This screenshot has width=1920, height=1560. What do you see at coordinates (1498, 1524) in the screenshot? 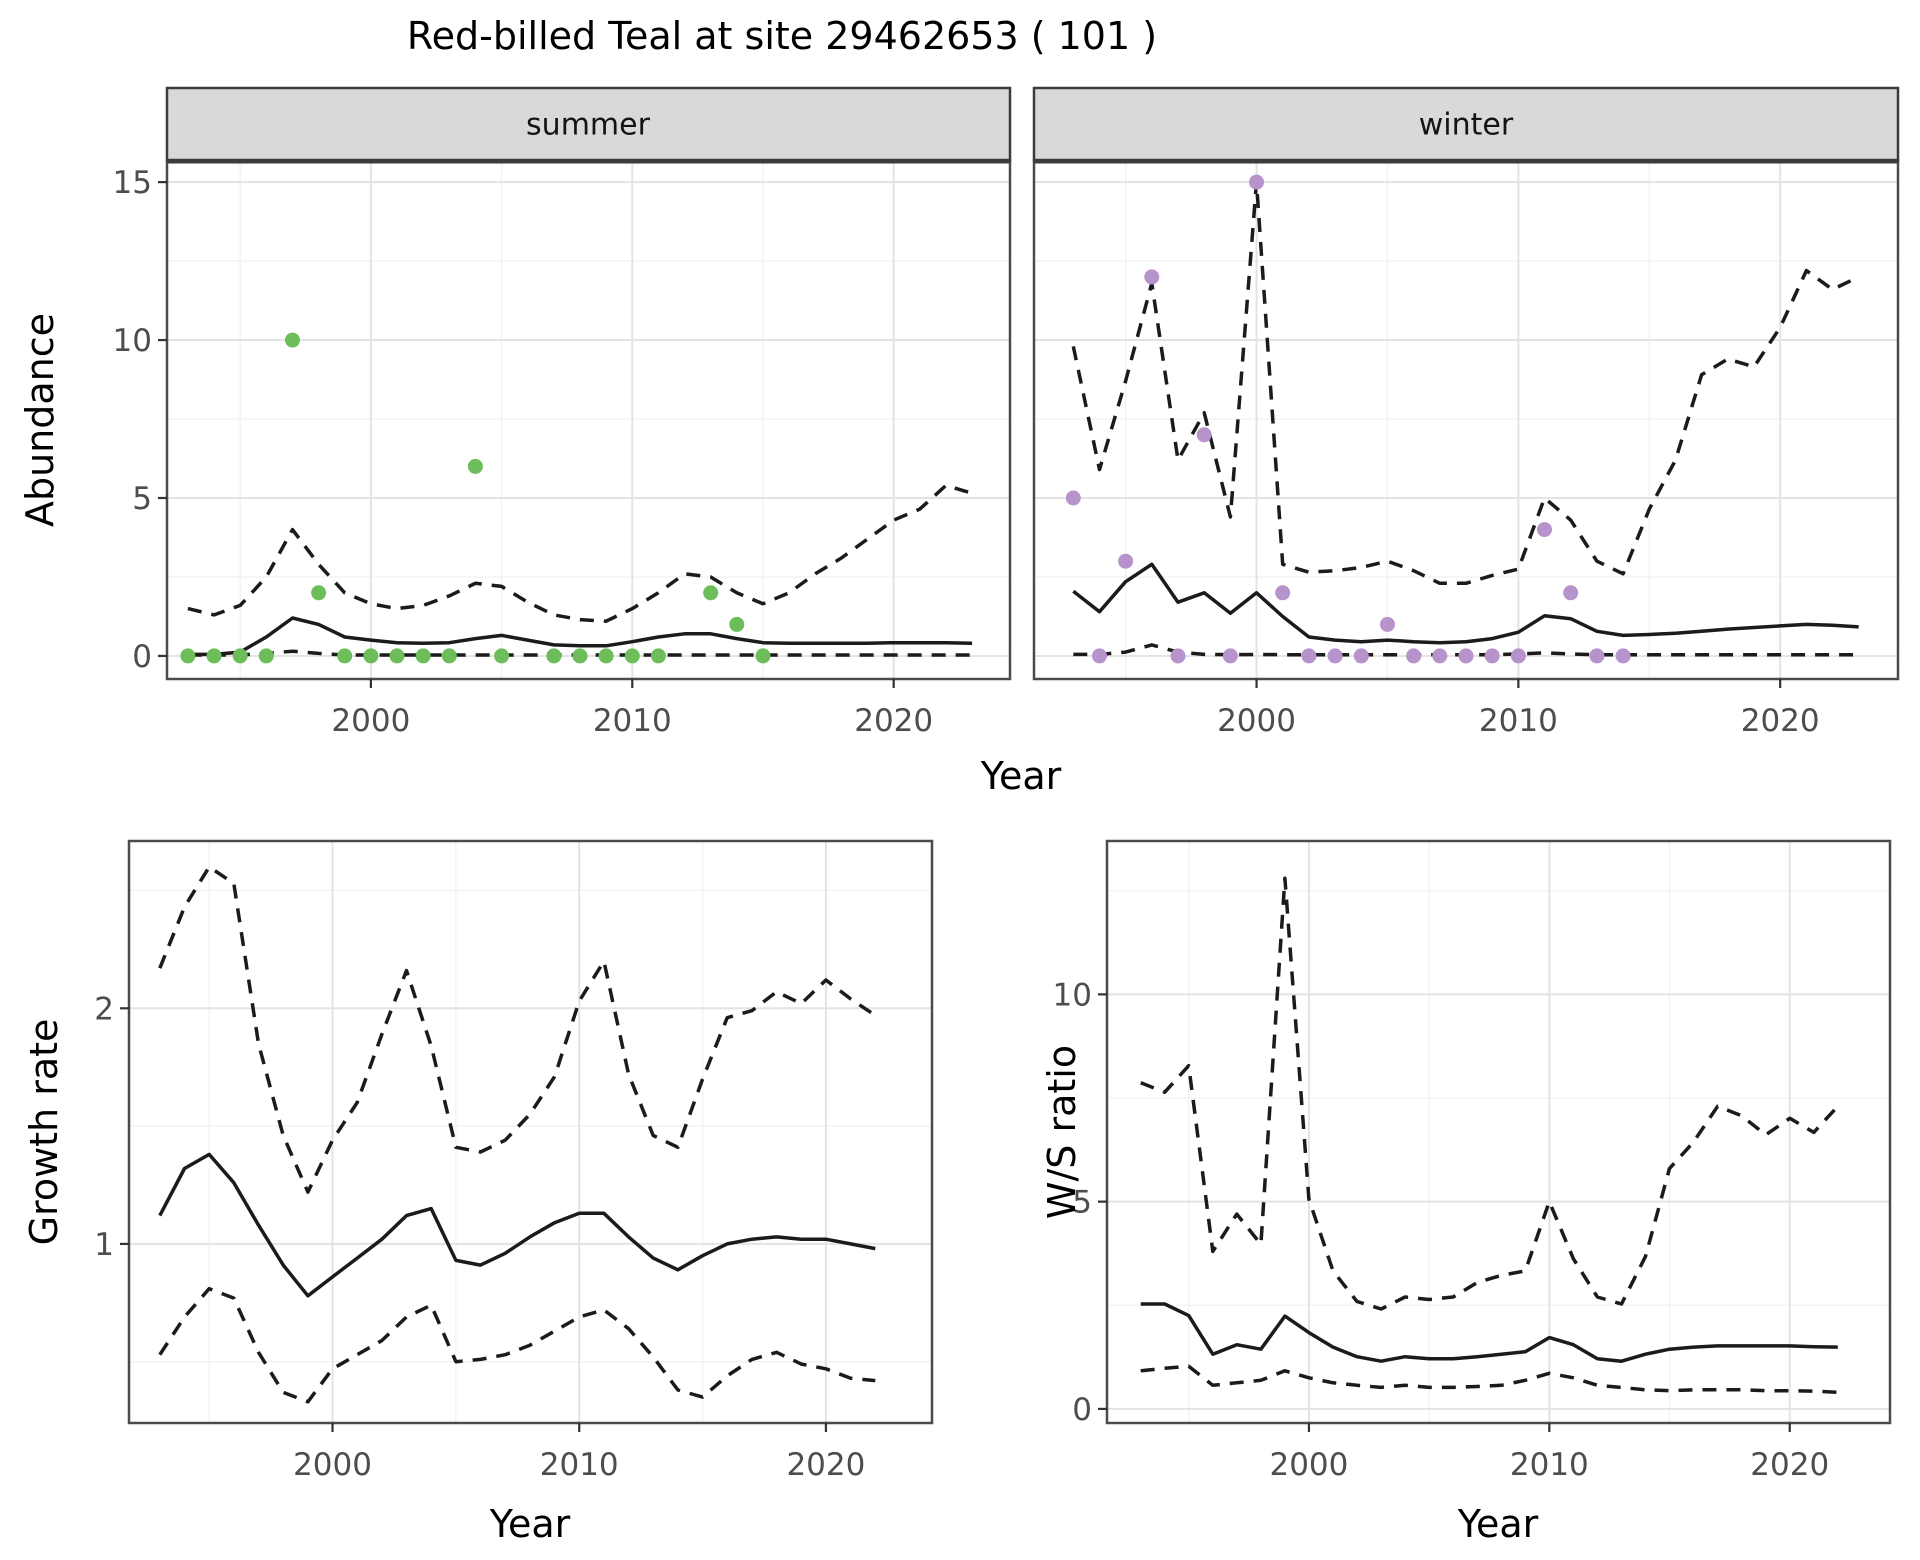
I see `ws-x-axis-title: Year` at bounding box center [1498, 1524].